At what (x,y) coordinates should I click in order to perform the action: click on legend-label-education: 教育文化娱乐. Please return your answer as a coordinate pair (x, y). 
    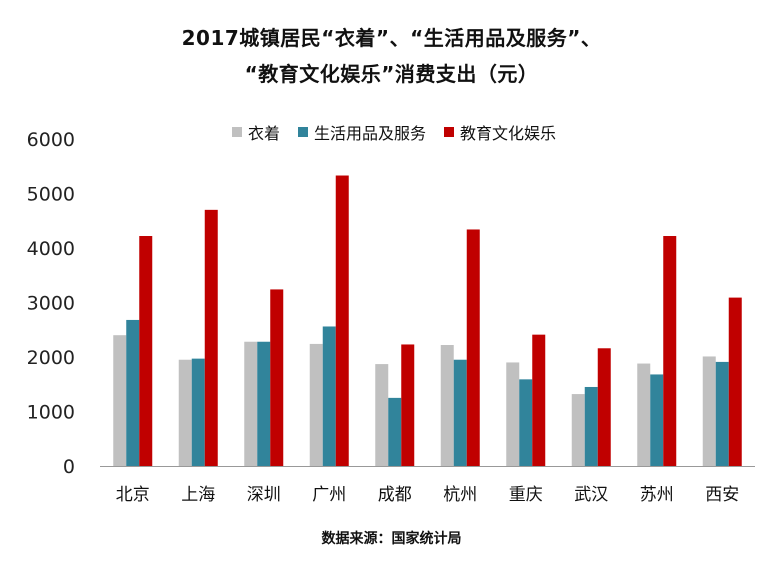
    Looking at the image, I should click on (508, 133).